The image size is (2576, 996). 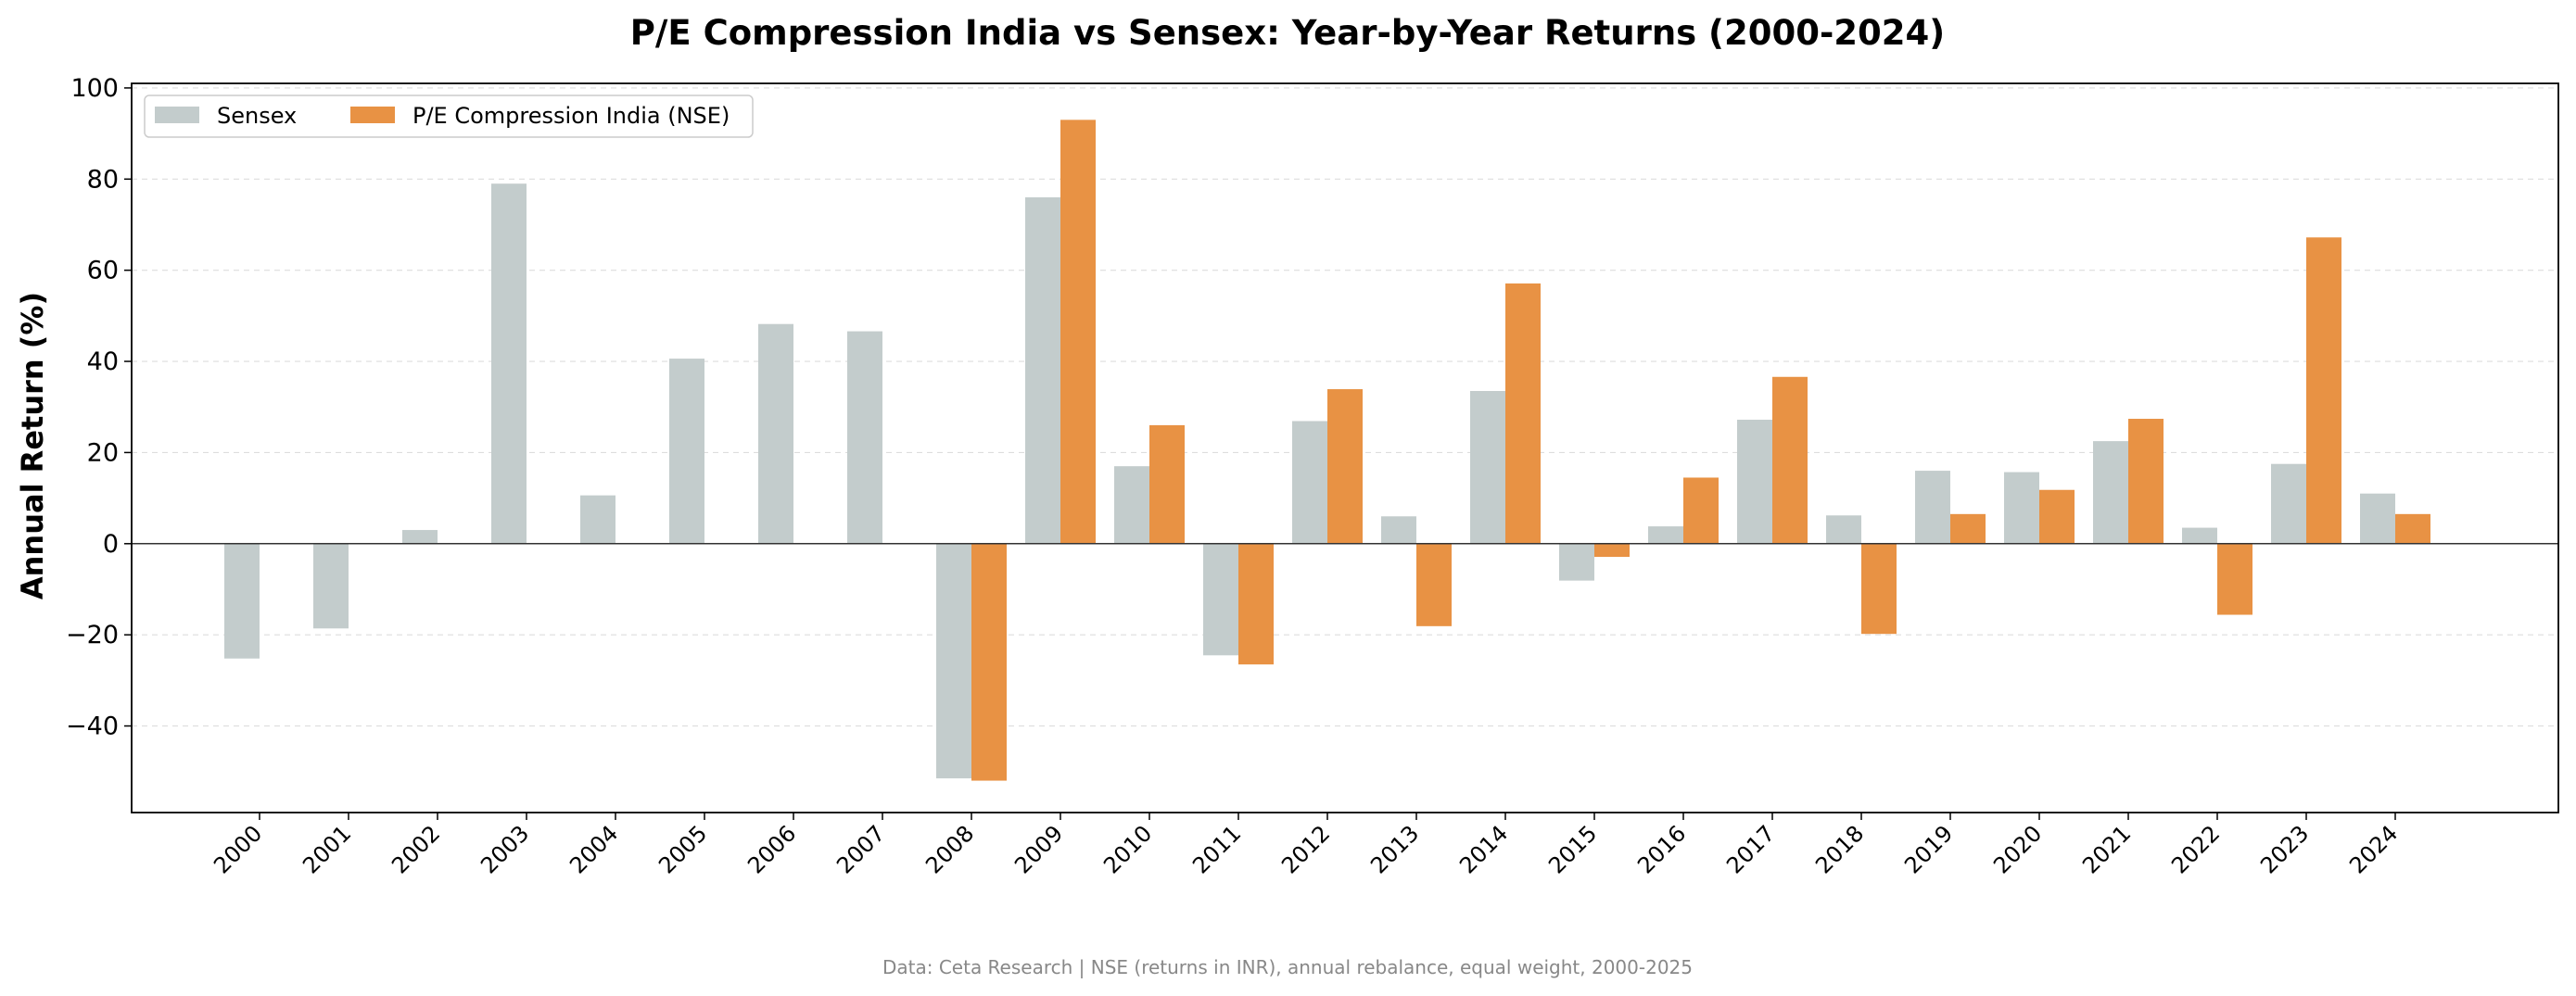 What do you see at coordinates (1879, 589) in the screenshot?
I see `bar-pe-compression-2018` at bounding box center [1879, 589].